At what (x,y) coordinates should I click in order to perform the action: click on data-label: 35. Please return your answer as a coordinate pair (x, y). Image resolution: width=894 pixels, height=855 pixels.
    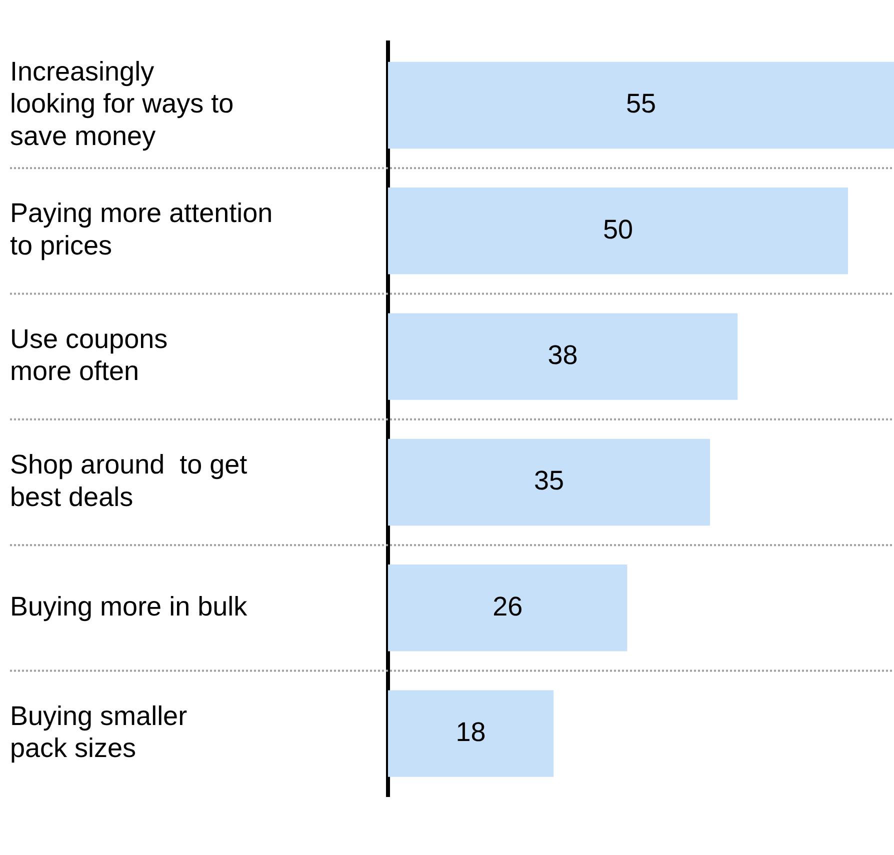
    Looking at the image, I should click on (549, 481).